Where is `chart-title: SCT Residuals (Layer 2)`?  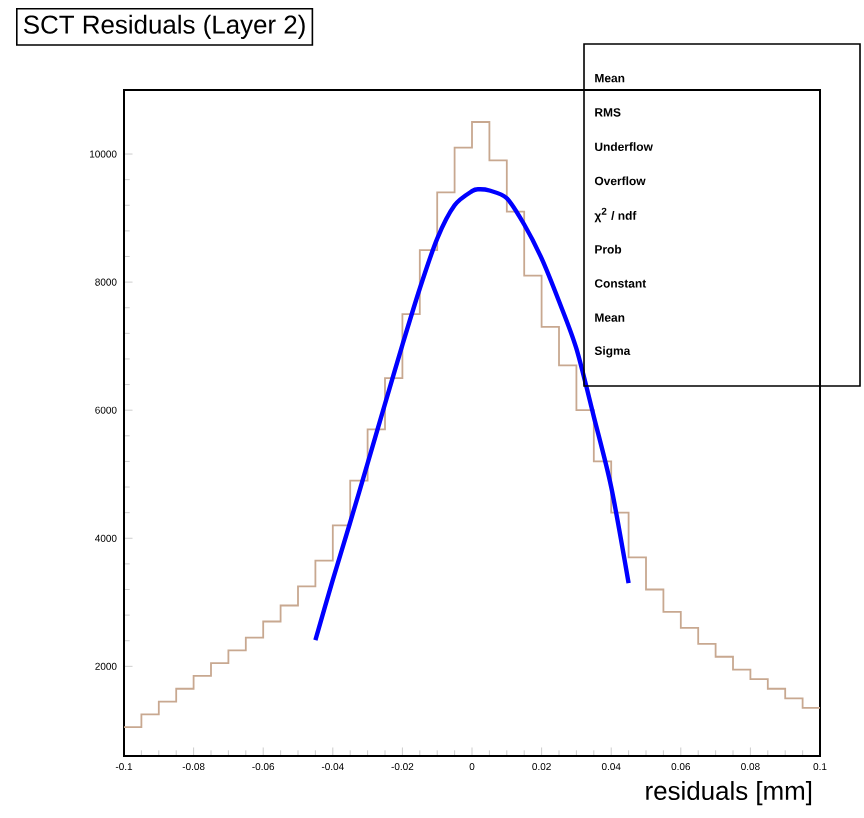 chart-title: SCT Residuals (Layer 2) is located at coordinates (164, 26).